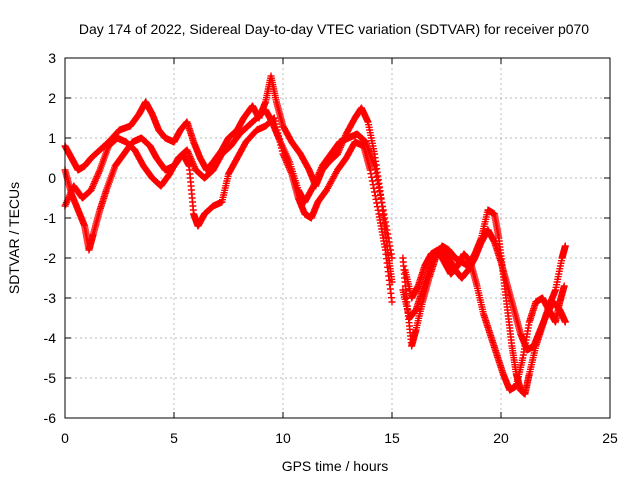 The width and height of the screenshot is (640, 480). Describe the element at coordinates (52, 178) in the screenshot. I see `y-tick-label: 0` at that location.